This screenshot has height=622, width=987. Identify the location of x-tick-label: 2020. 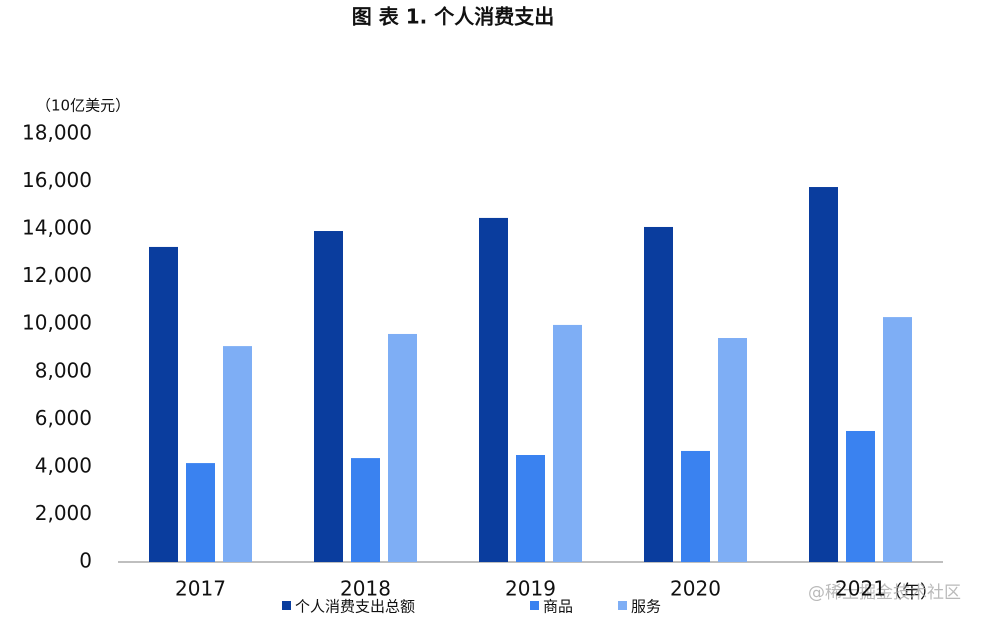
(695, 589).